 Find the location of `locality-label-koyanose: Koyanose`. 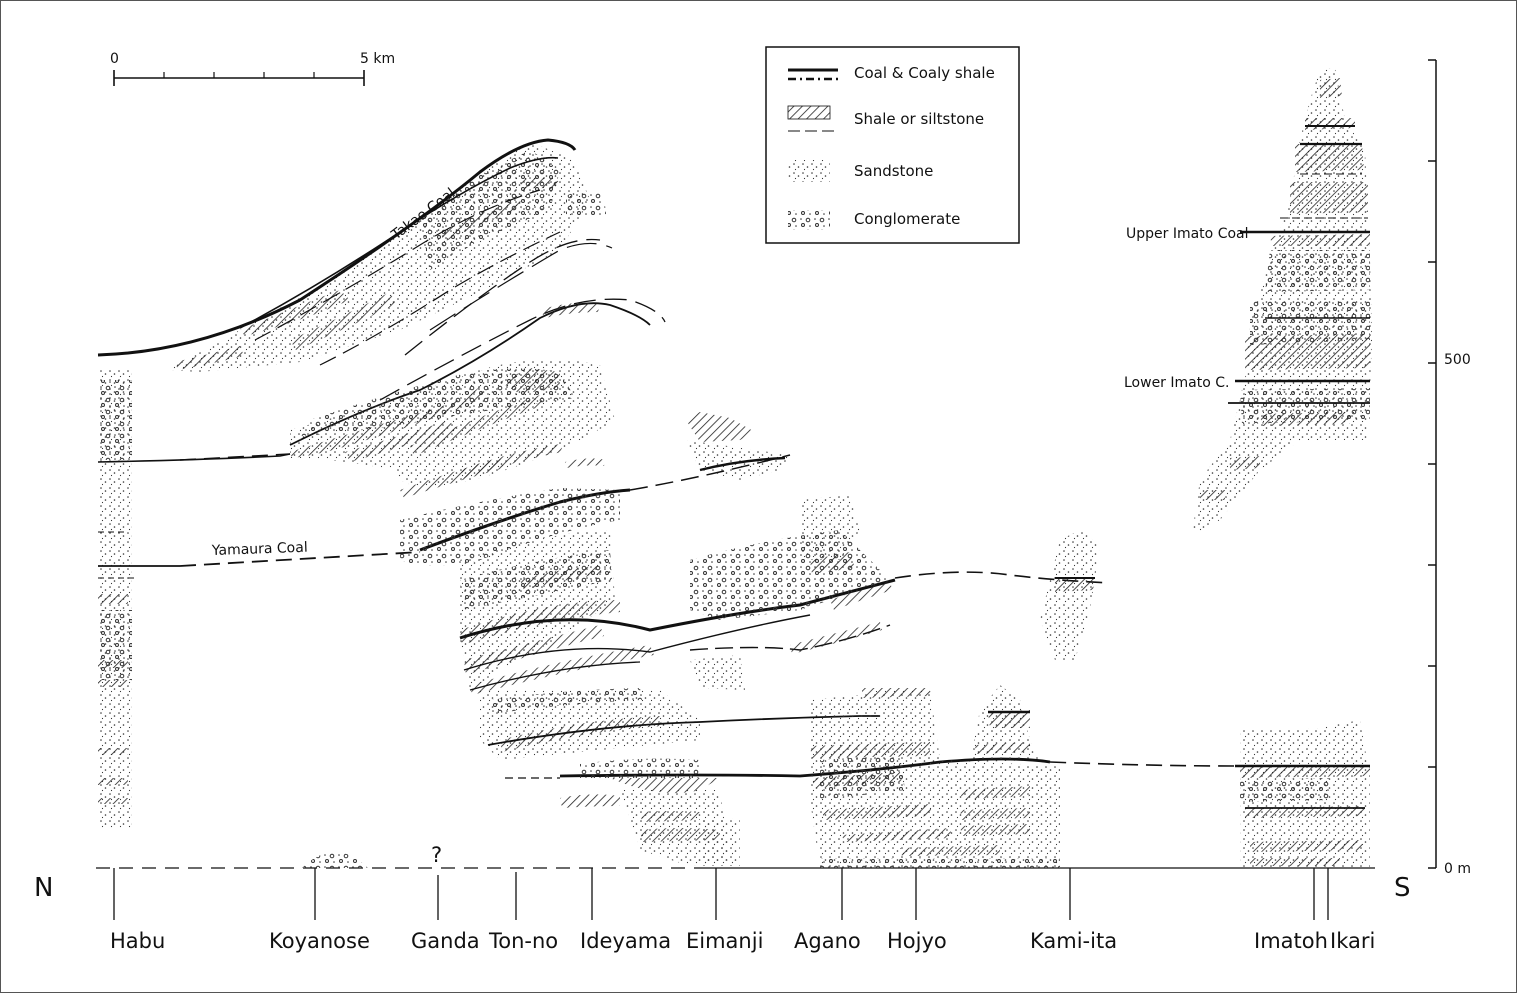

locality-label-koyanose: Koyanose is located at coordinates (319, 941).